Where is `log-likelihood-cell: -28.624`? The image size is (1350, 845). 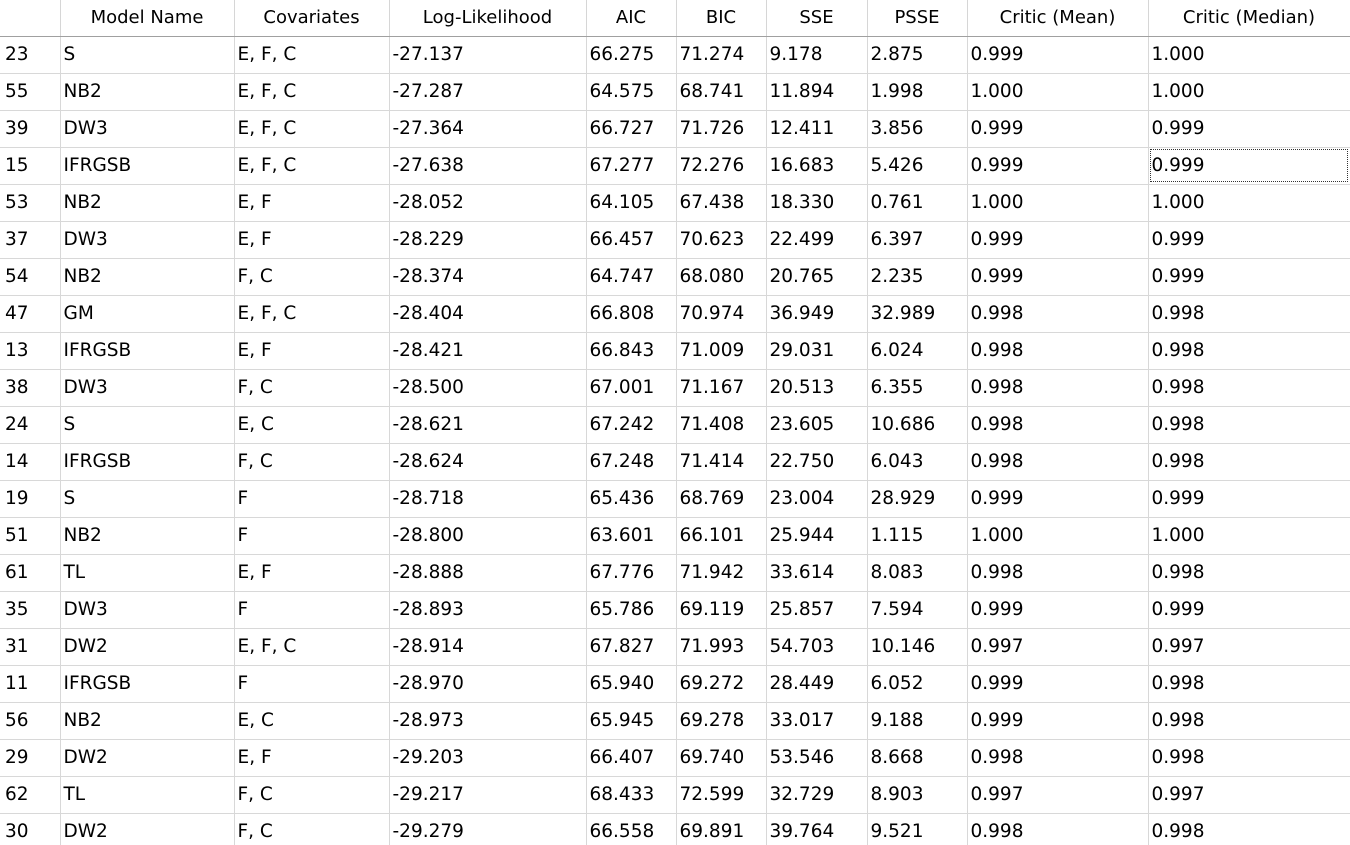 log-likelihood-cell: -28.624 is located at coordinates (488, 462).